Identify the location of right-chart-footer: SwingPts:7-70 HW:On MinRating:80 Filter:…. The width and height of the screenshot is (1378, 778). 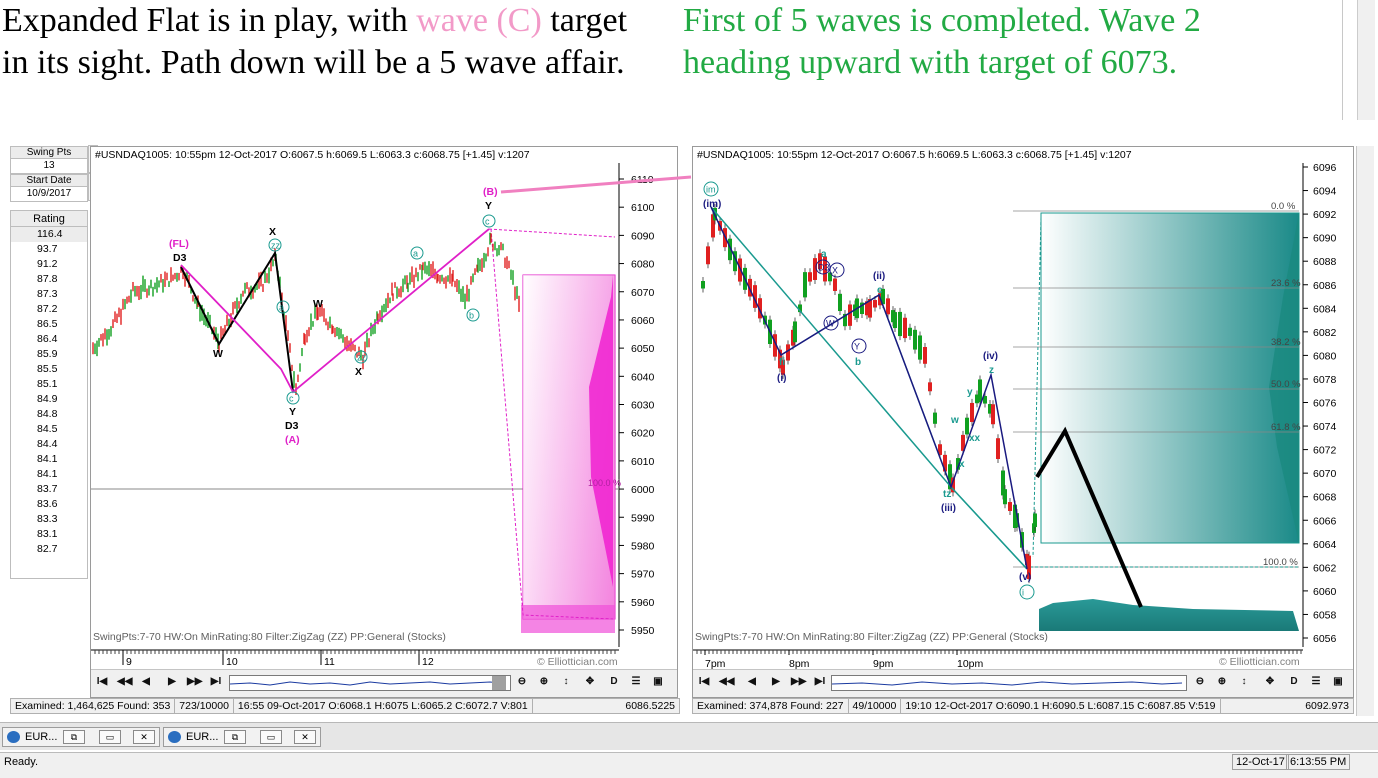
(871, 637).